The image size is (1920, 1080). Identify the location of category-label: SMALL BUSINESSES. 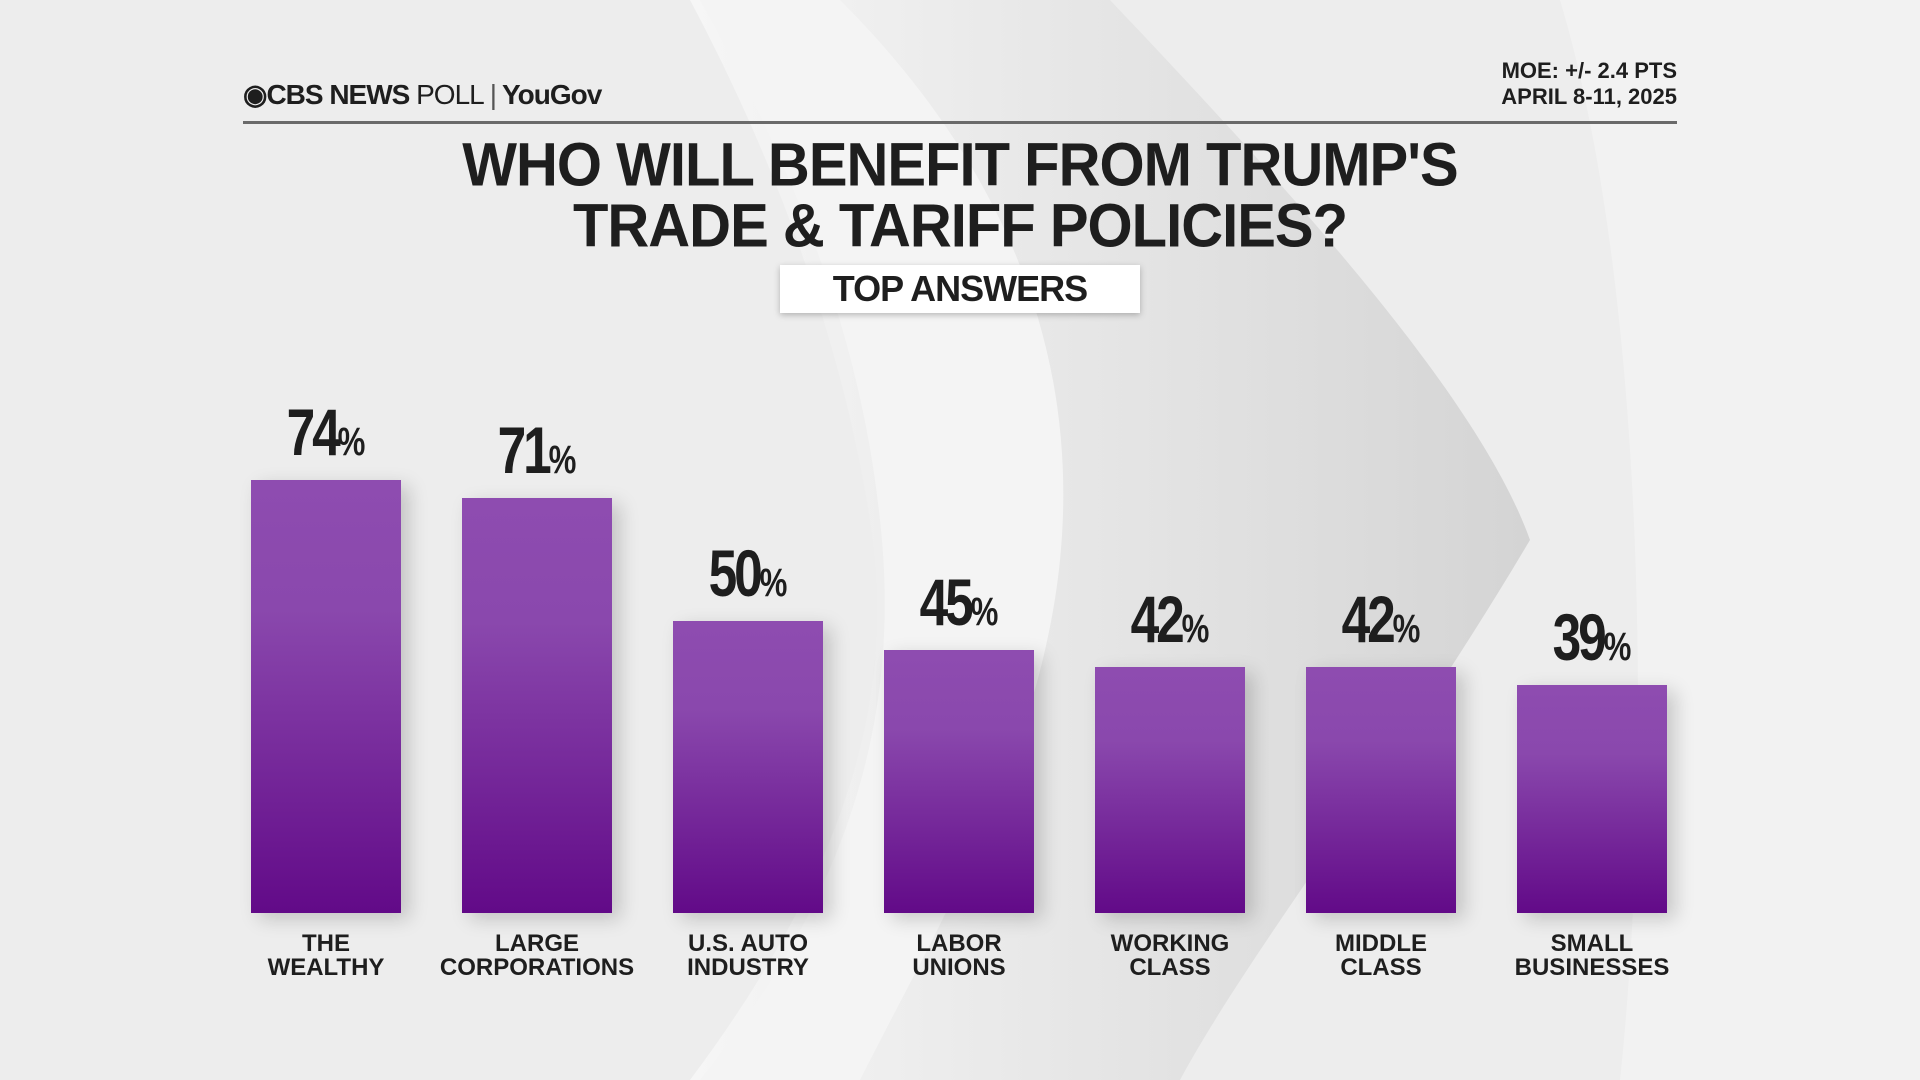
(1592, 956).